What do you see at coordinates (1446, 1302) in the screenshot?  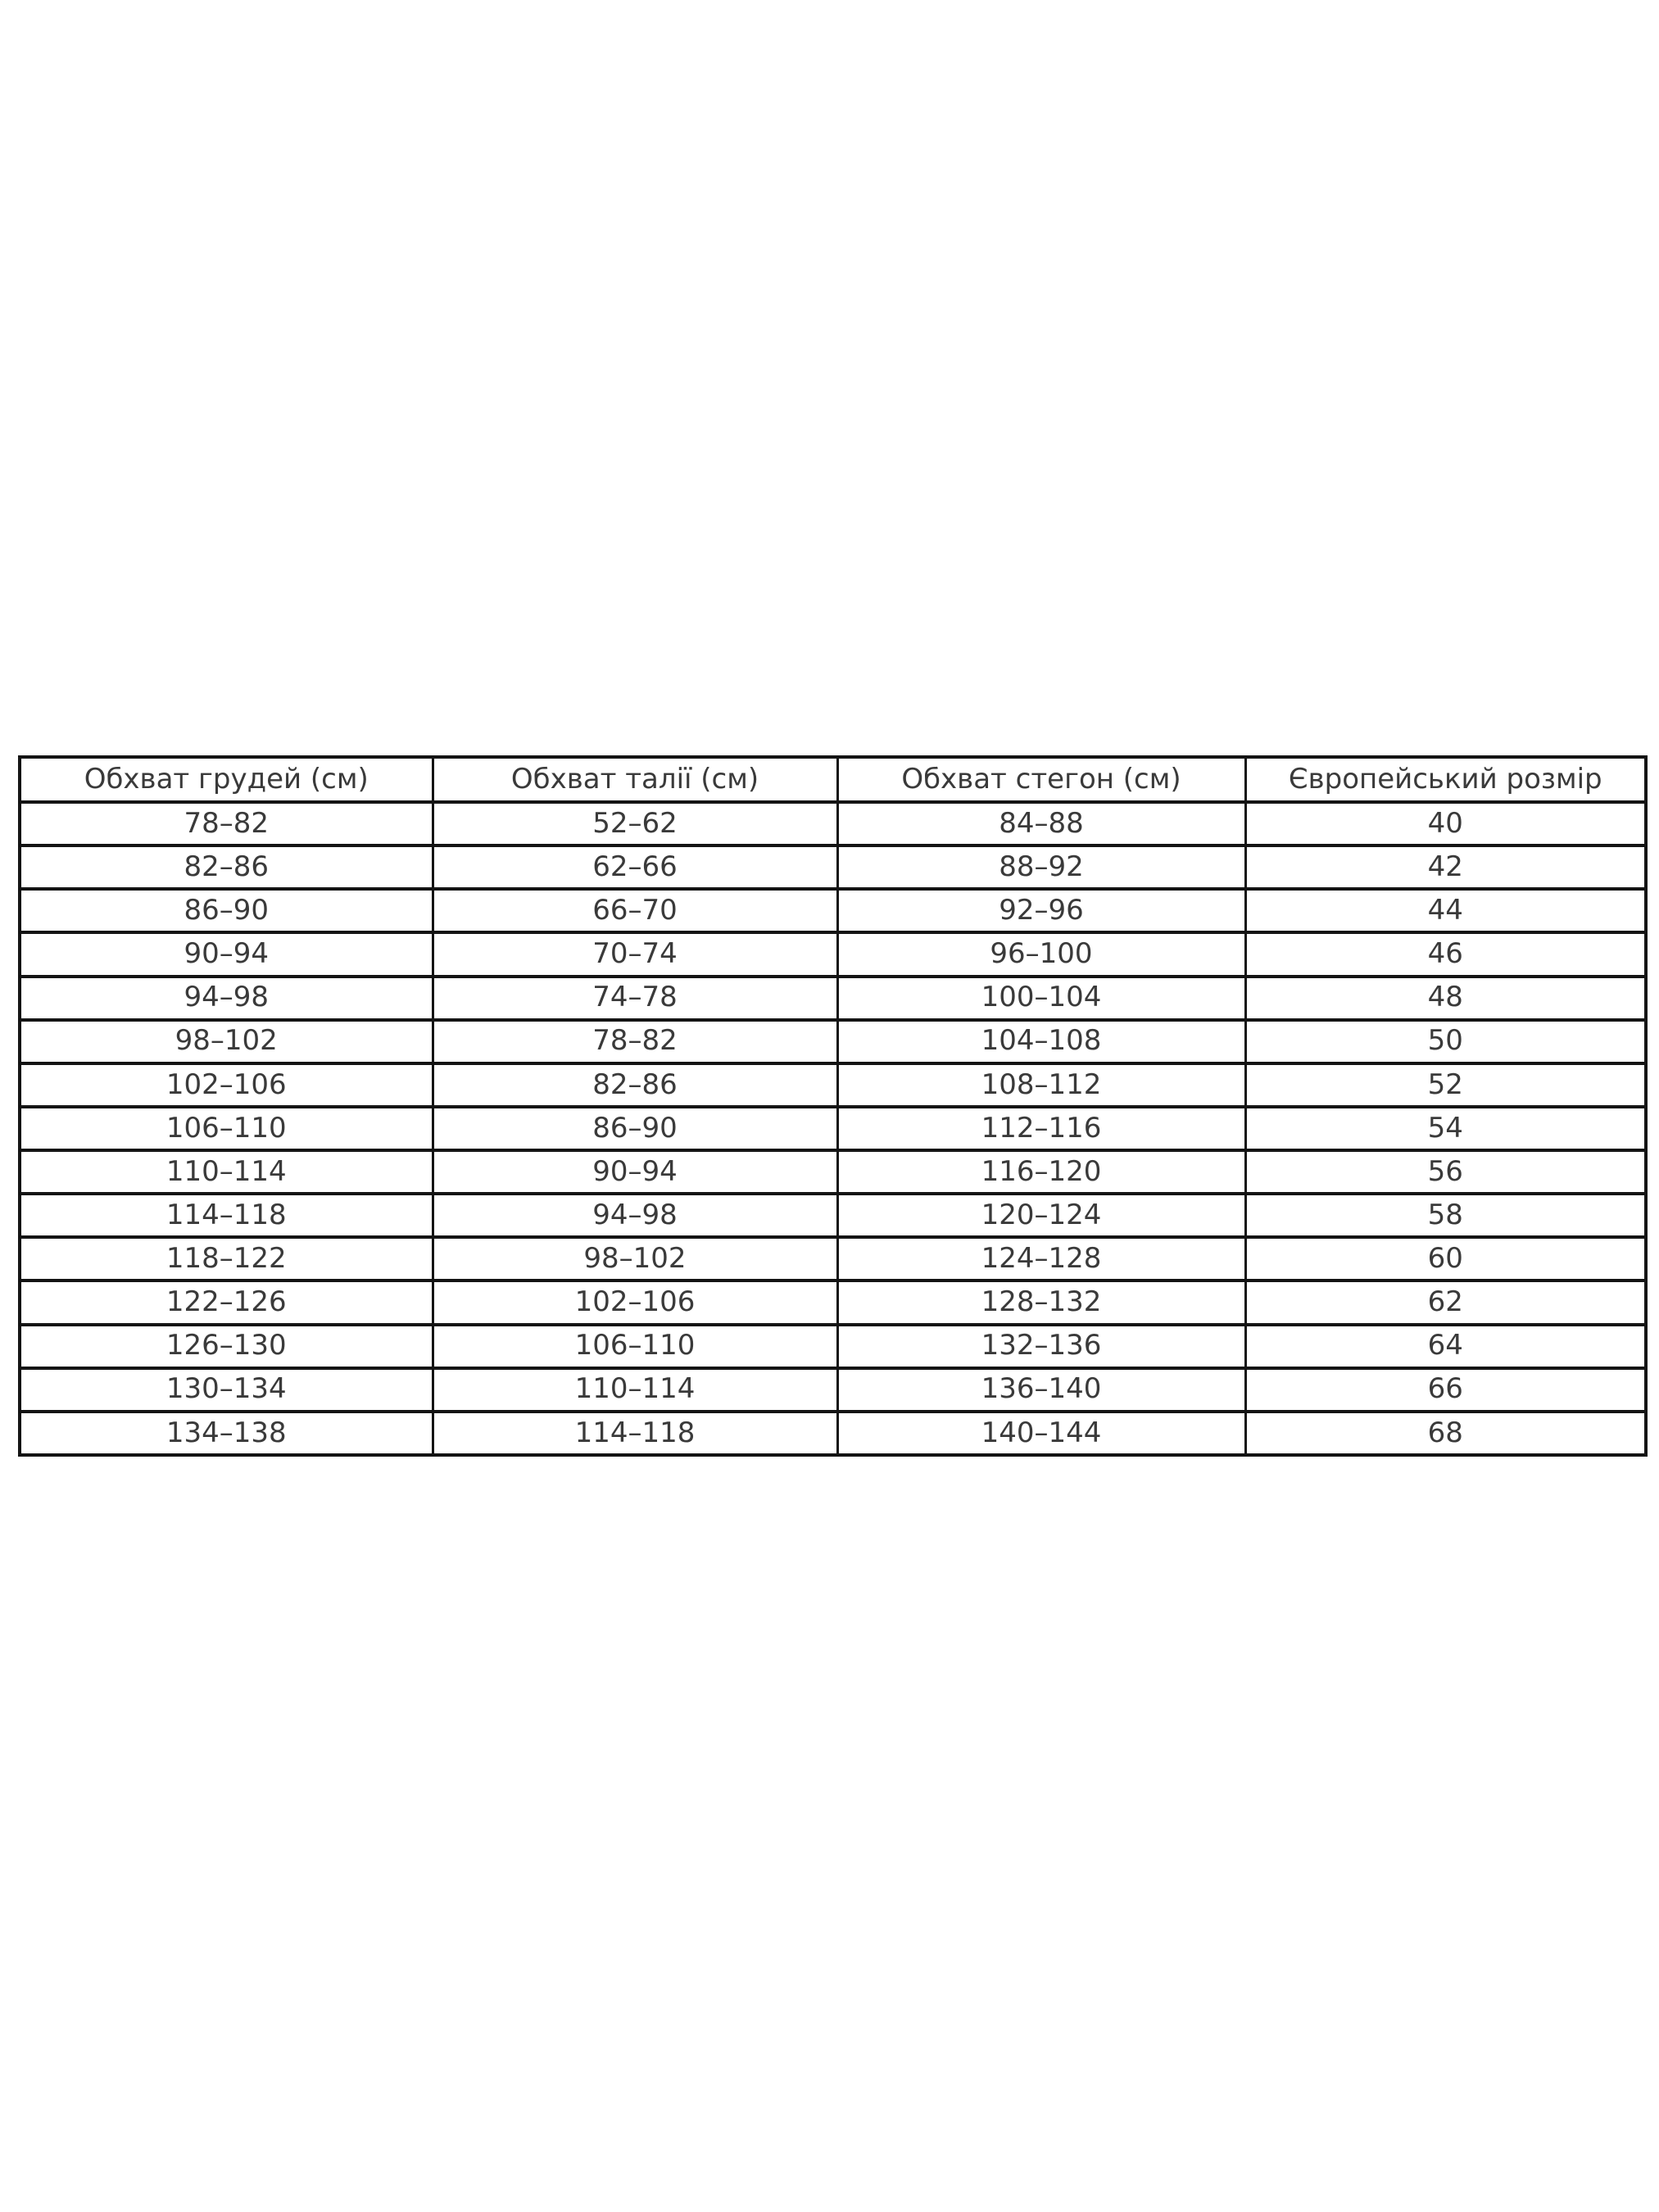 I see `table-cell: 62` at bounding box center [1446, 1302].